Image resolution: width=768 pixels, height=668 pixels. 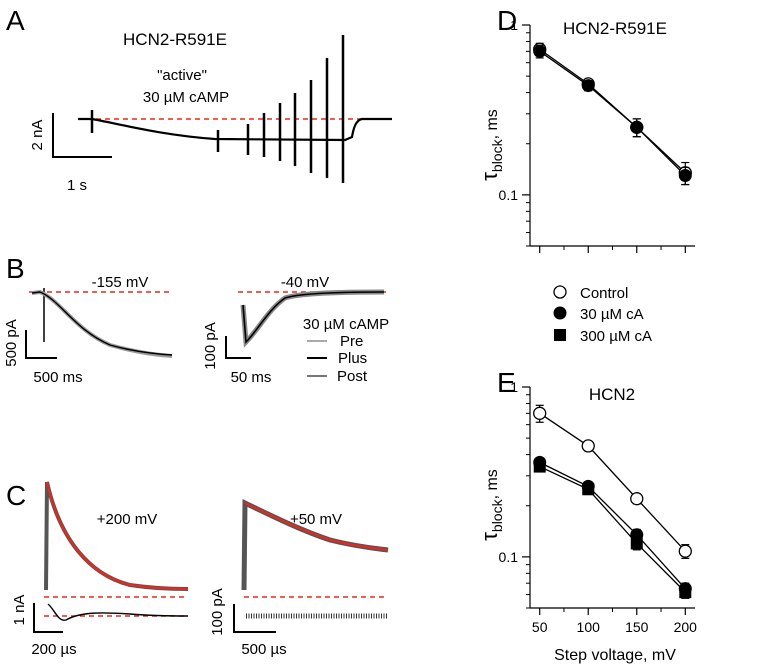 What do you see at coordinates (118, 612) in the screenshot?
I see `panel-c-left-residual` at bounding box center [118, 612].